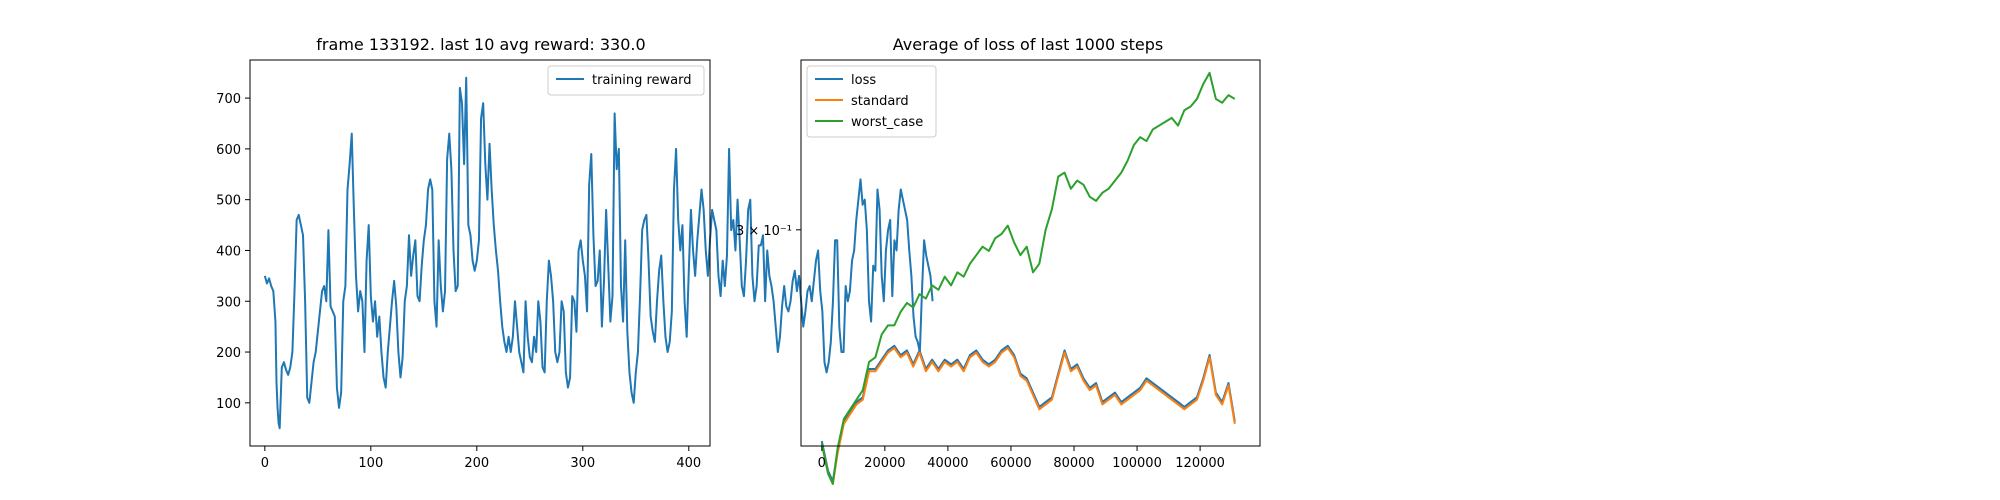 The height and width of the screenshot is (500, 2000). Describe the element at coordinates (887, 122) in the screenshot. I see `loss-legend-label-worst-case: worst_case` at that location.